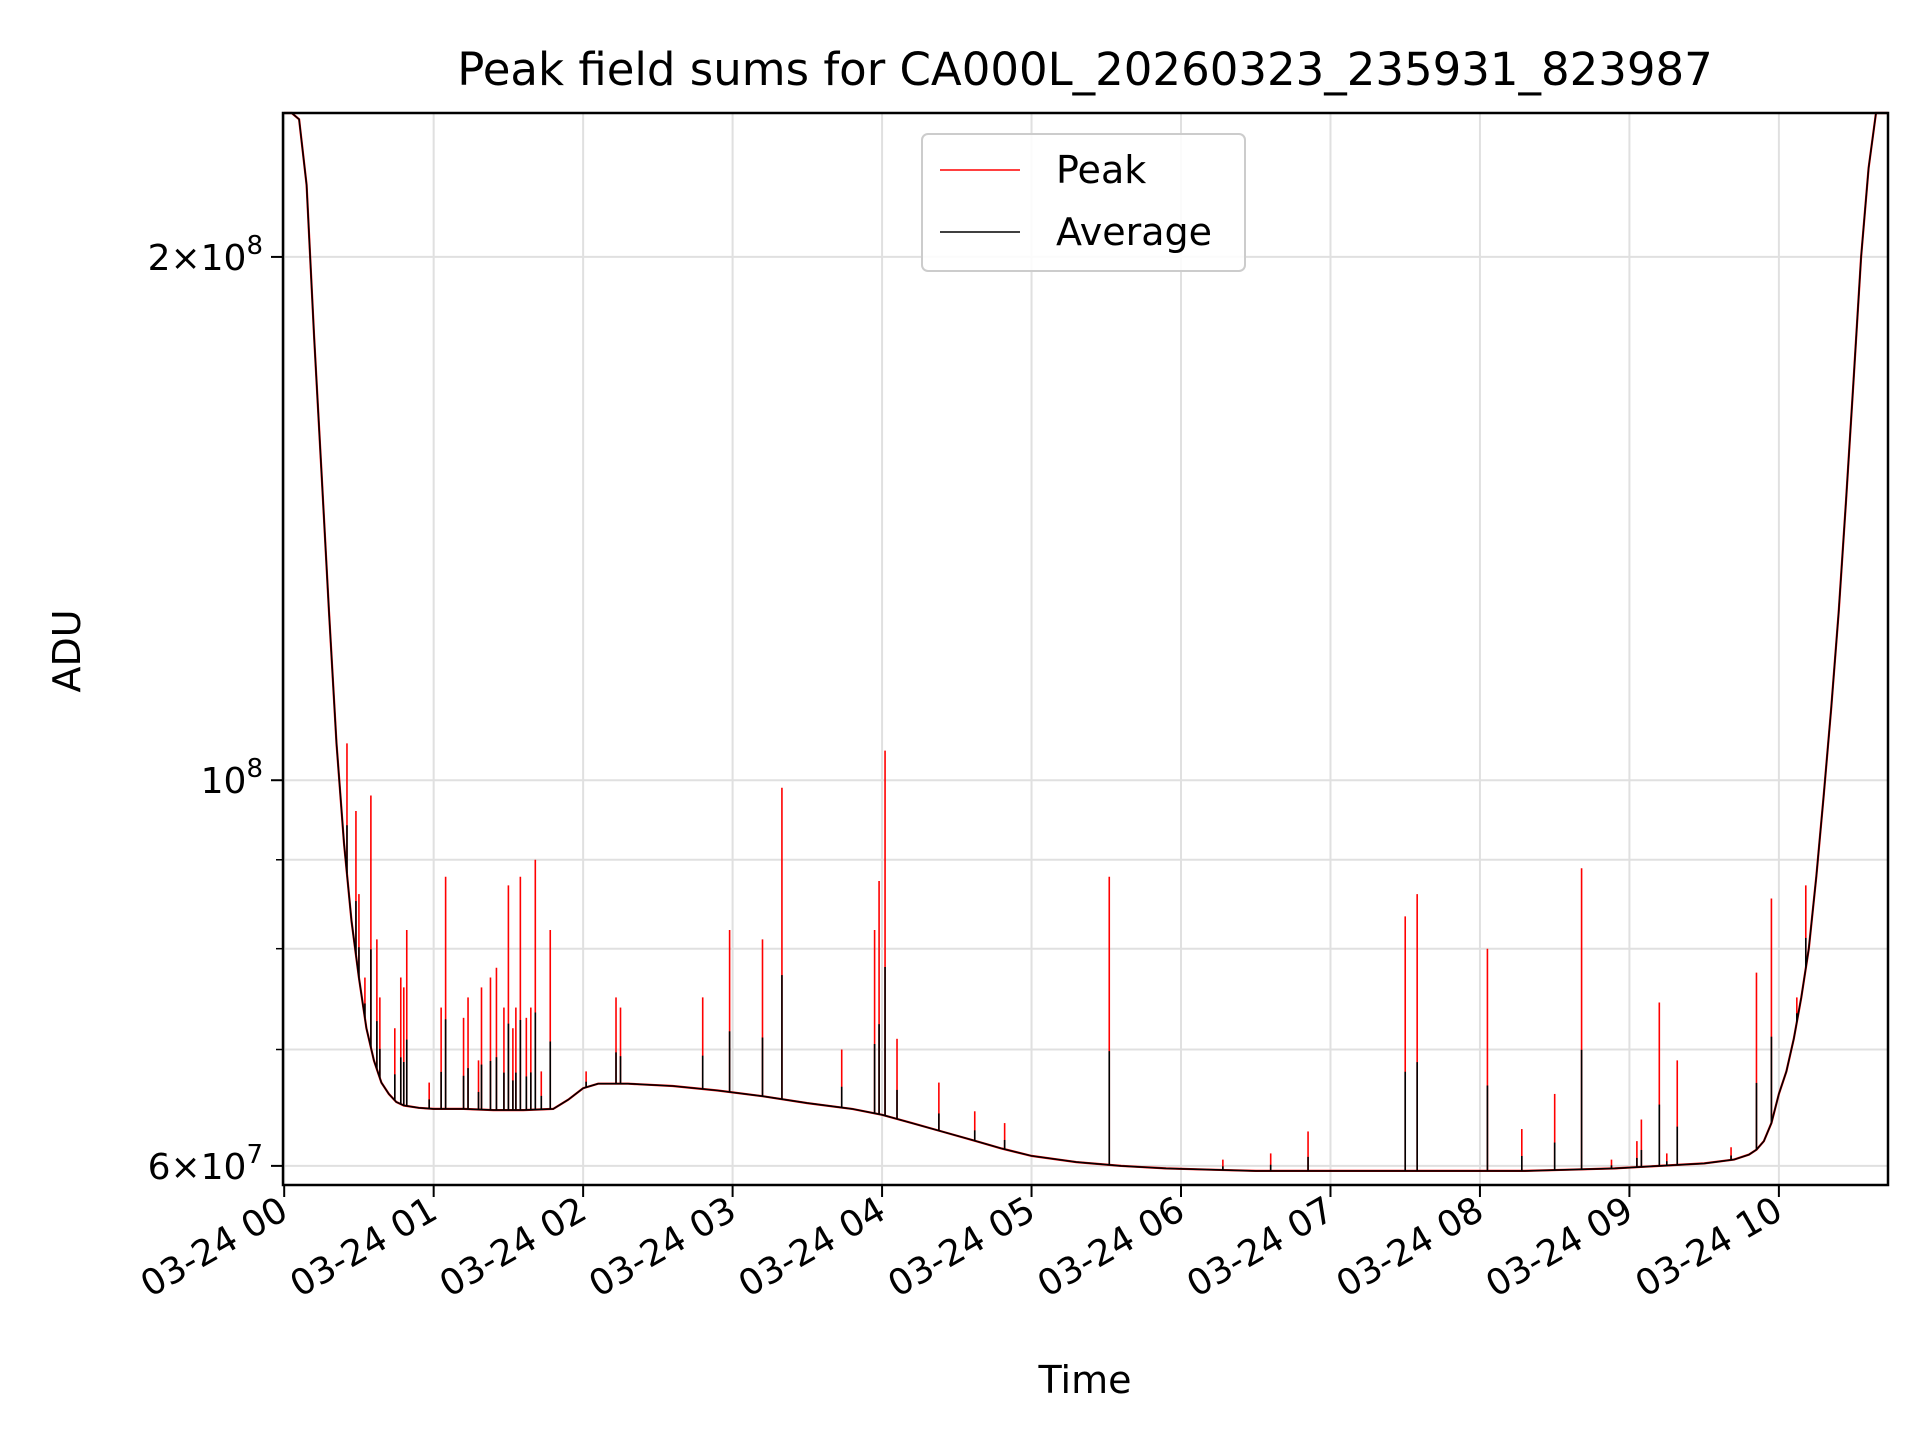 The image size is (1920, 1440). I want to click on y-tick-label: 2×10⁸, so click(205, 255).